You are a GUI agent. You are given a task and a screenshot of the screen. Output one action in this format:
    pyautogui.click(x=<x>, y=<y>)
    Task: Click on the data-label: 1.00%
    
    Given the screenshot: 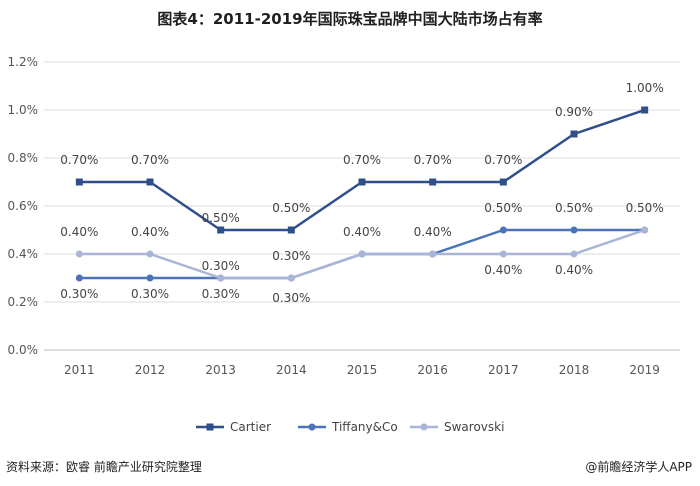 What is the action you would take?
    pyautogui.click(x=645, y=88)
    